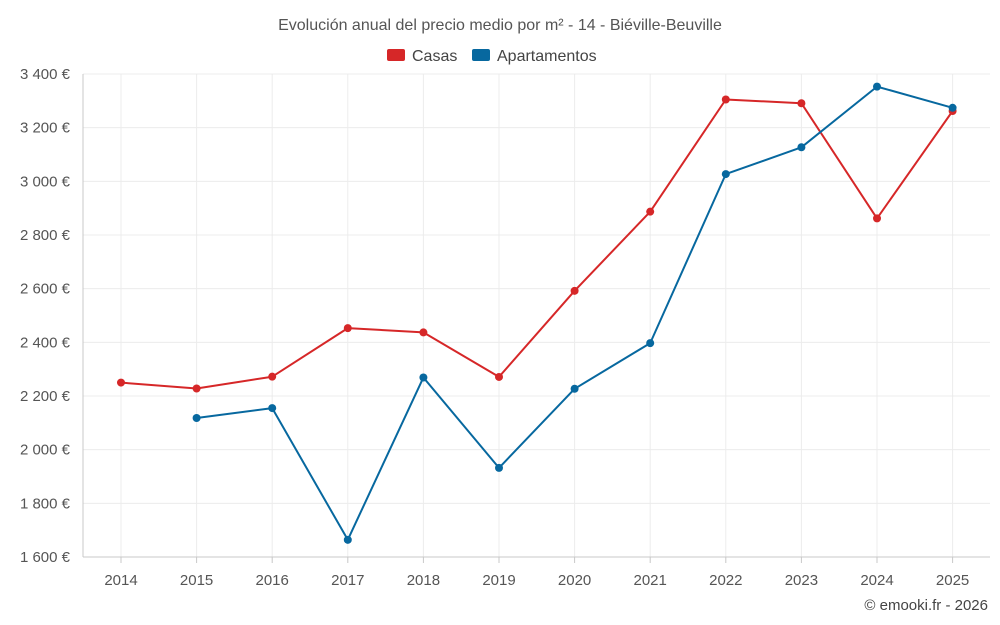  What do you see at coordinates (347, 580) in the screenshot?
I see `x-tick-label: 2017` at bounding box center [347, 580].